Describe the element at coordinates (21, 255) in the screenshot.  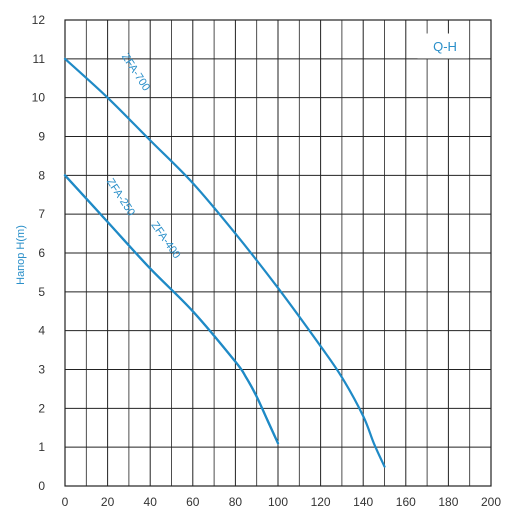
I see `y-axis-label: Напор H(m)` at that location.